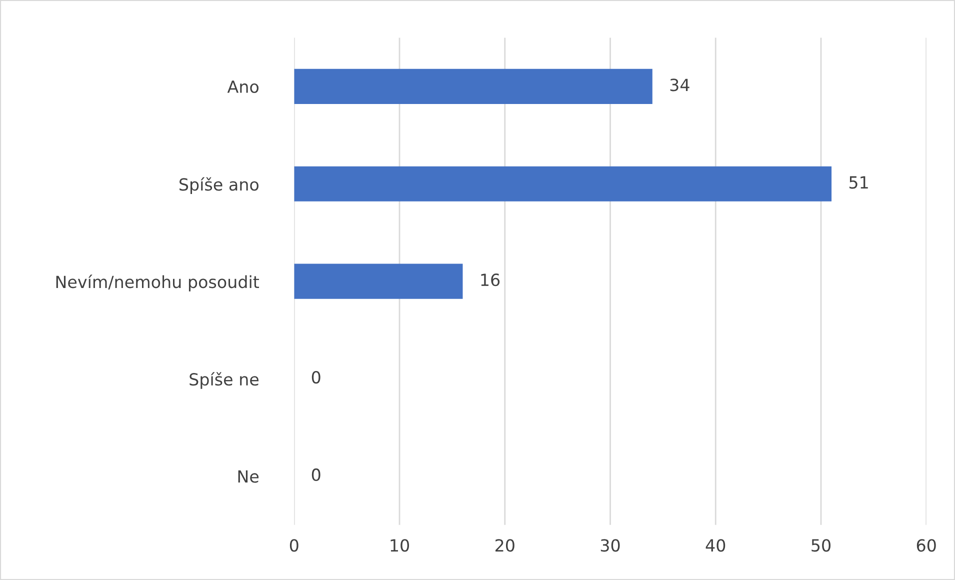 This screenshot has width=955, height=580. I want to click on x-tick-label: 10, so click(400, 545).